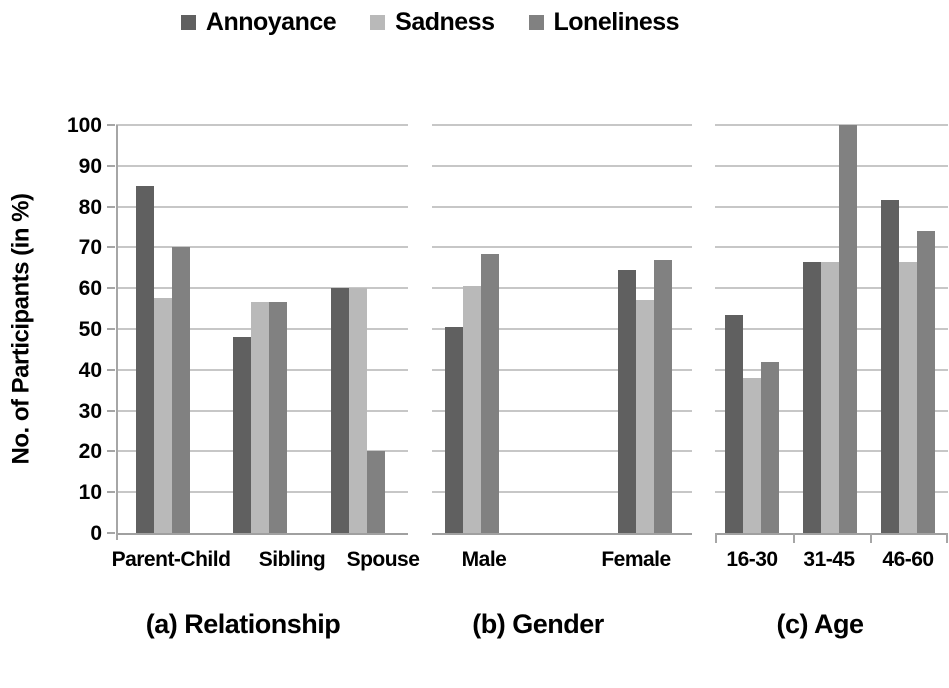  What do you see at coordinates (90, 411) in the screenshot?
I see `y-tick-label: 30` at bounding box center [90, 411].